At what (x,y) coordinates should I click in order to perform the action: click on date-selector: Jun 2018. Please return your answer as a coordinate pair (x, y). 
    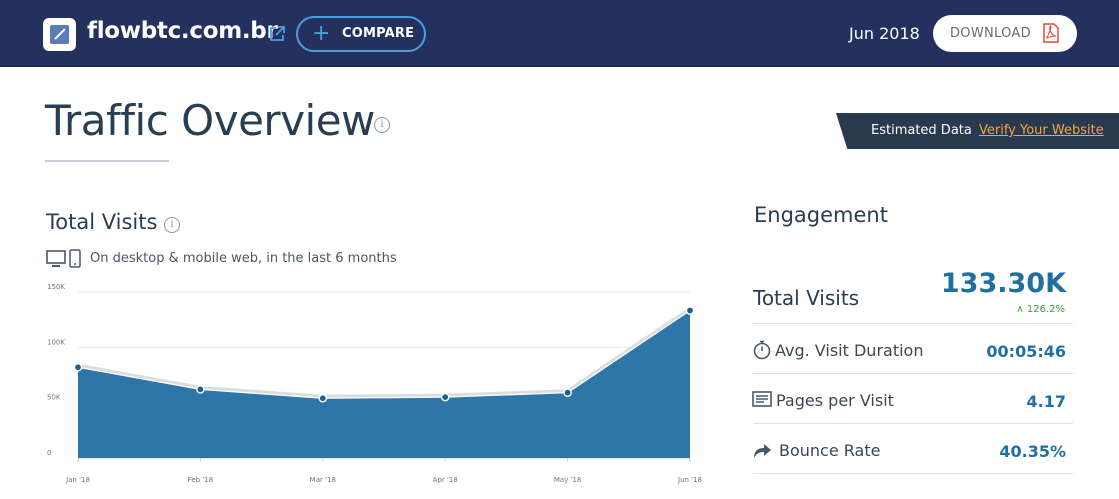
    Looking at the image, I should click on (884, 33).